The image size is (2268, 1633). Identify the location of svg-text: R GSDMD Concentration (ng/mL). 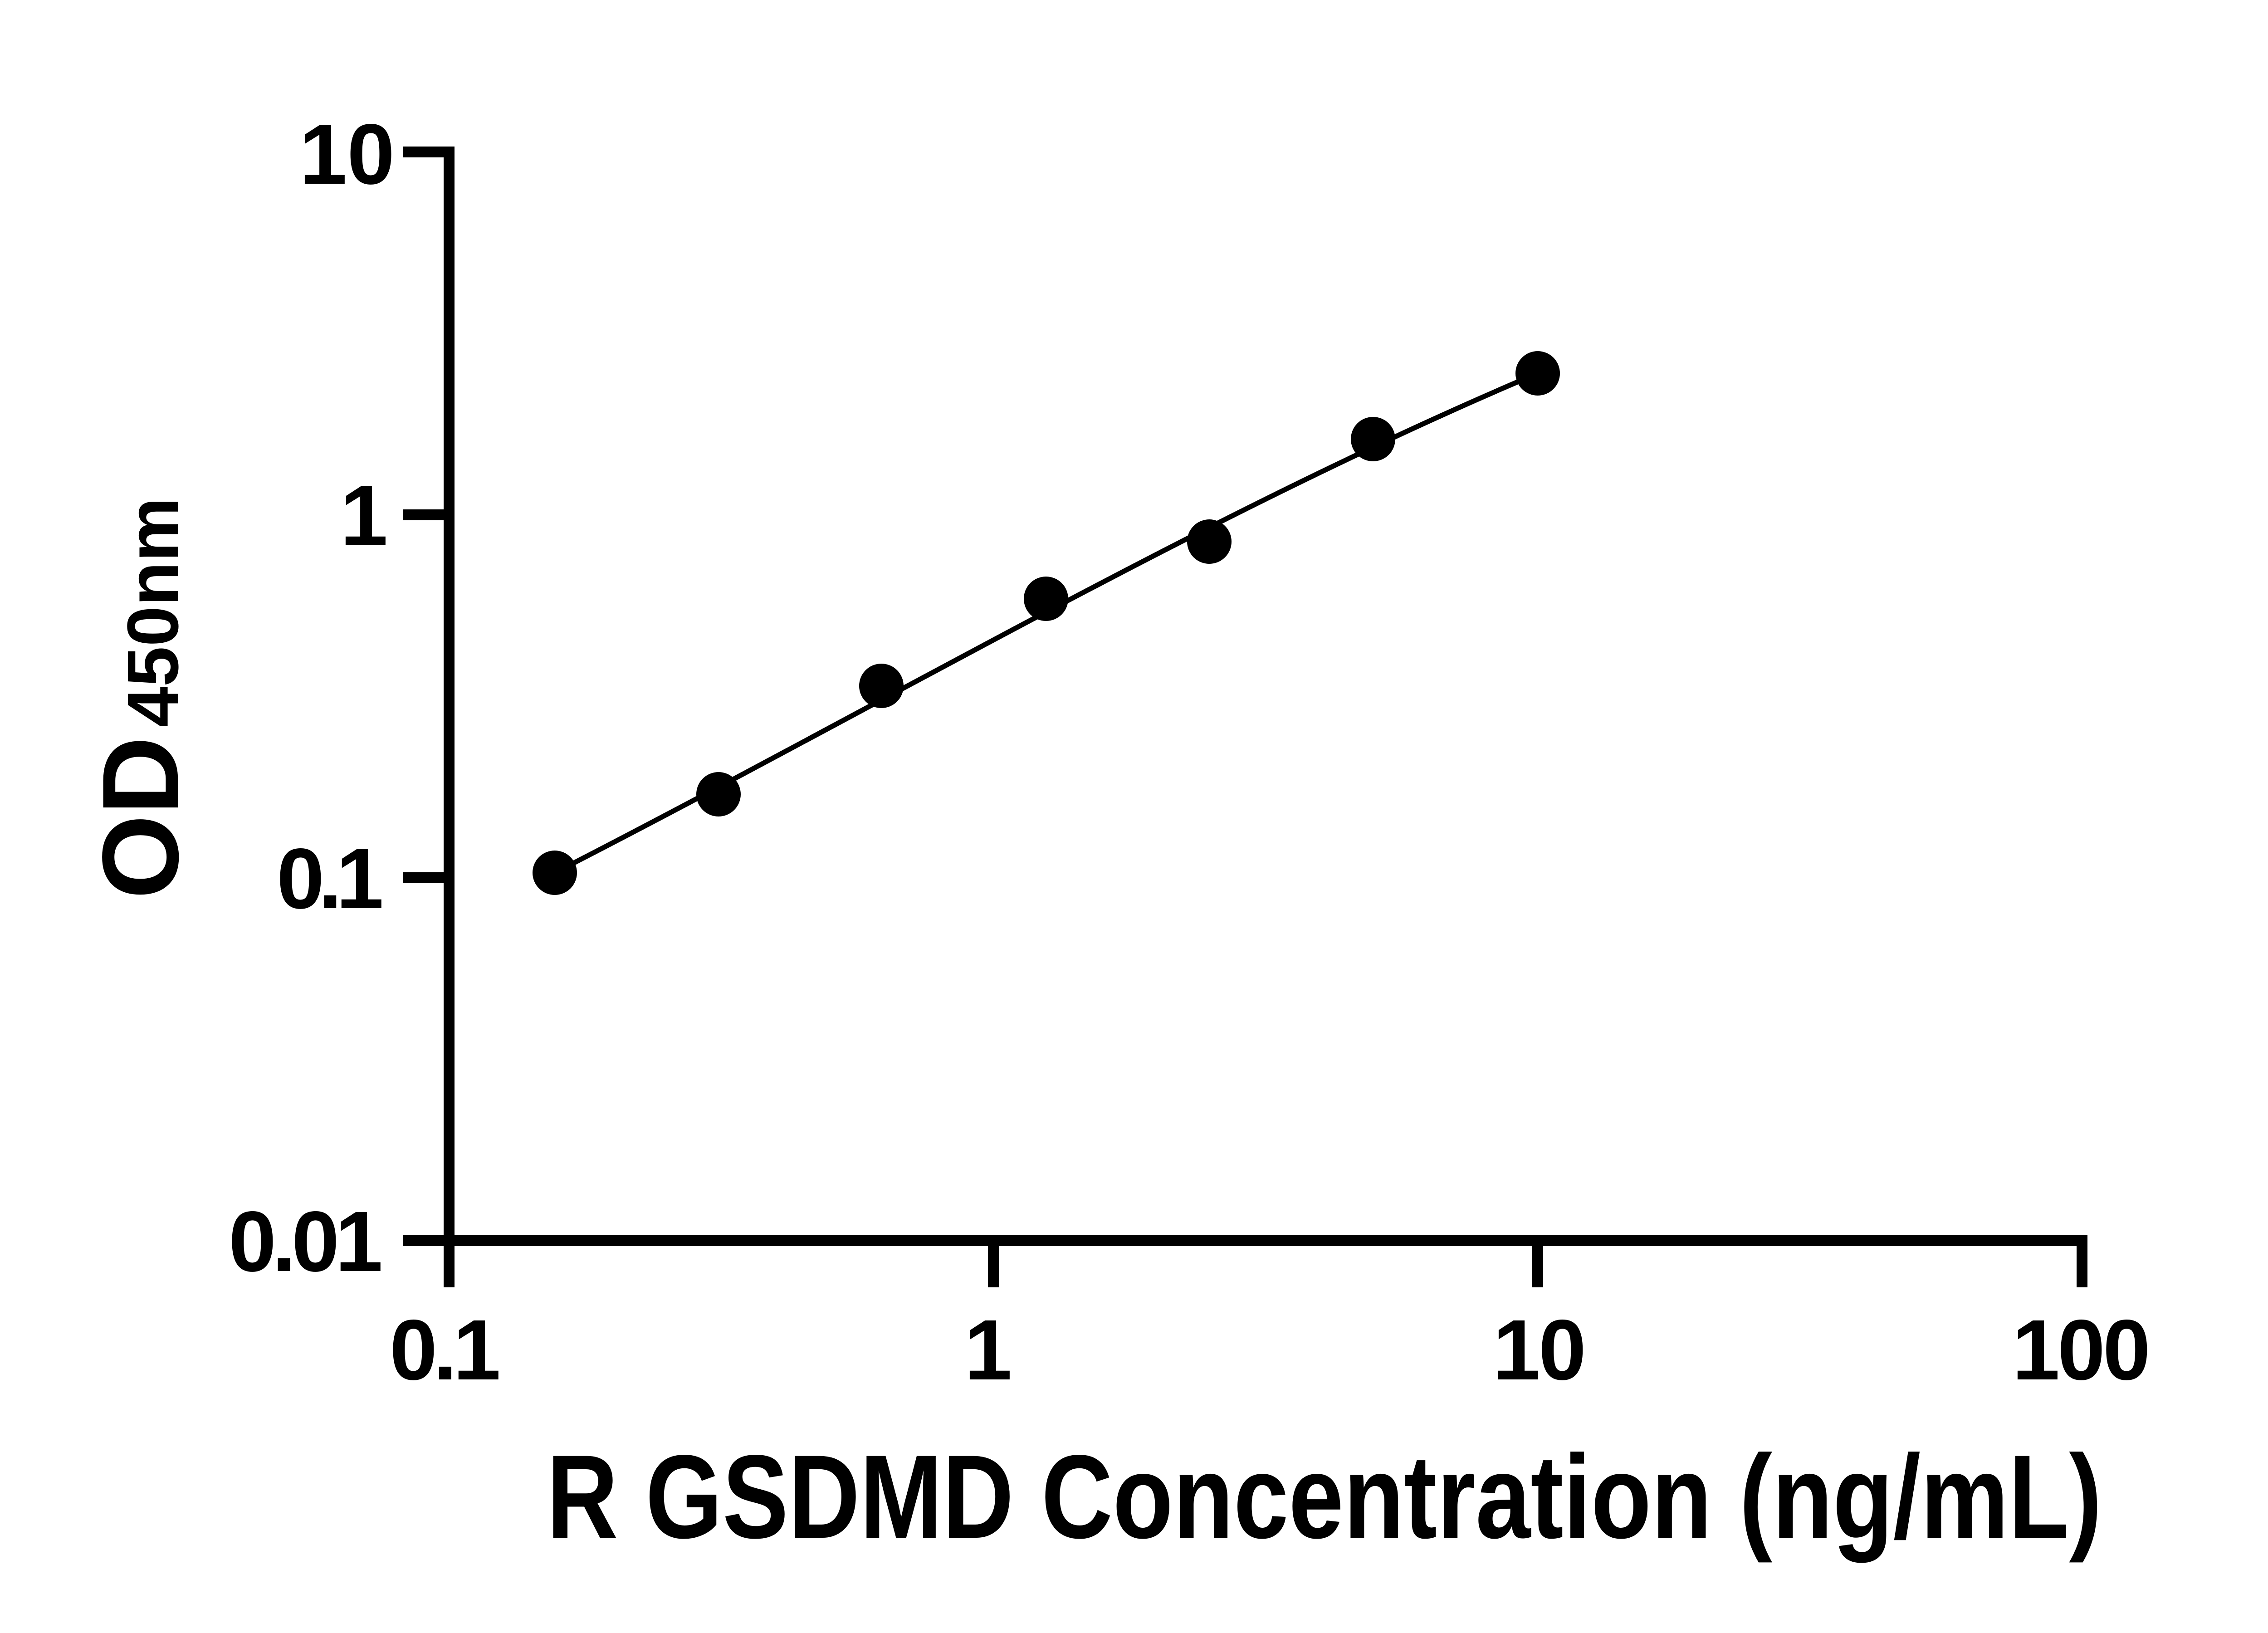
(1325, 1497).